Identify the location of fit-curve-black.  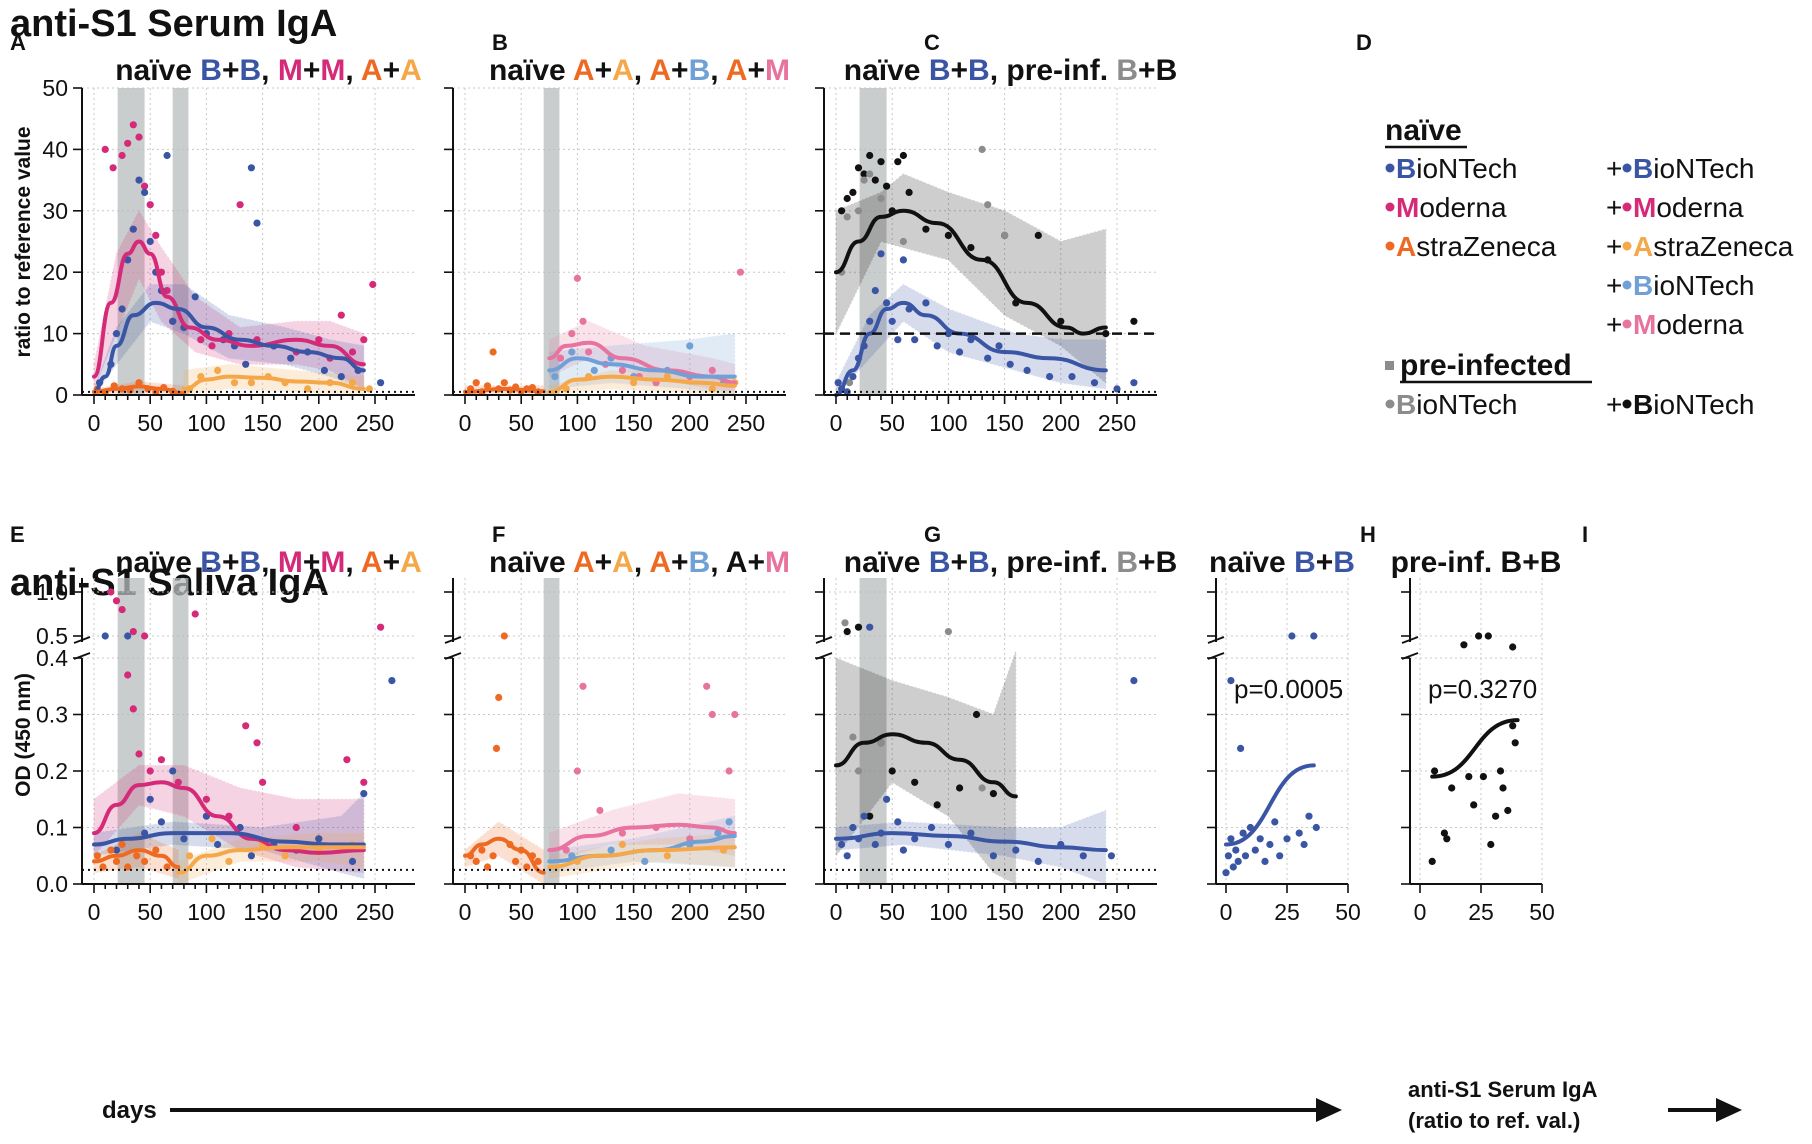
(971, 272).